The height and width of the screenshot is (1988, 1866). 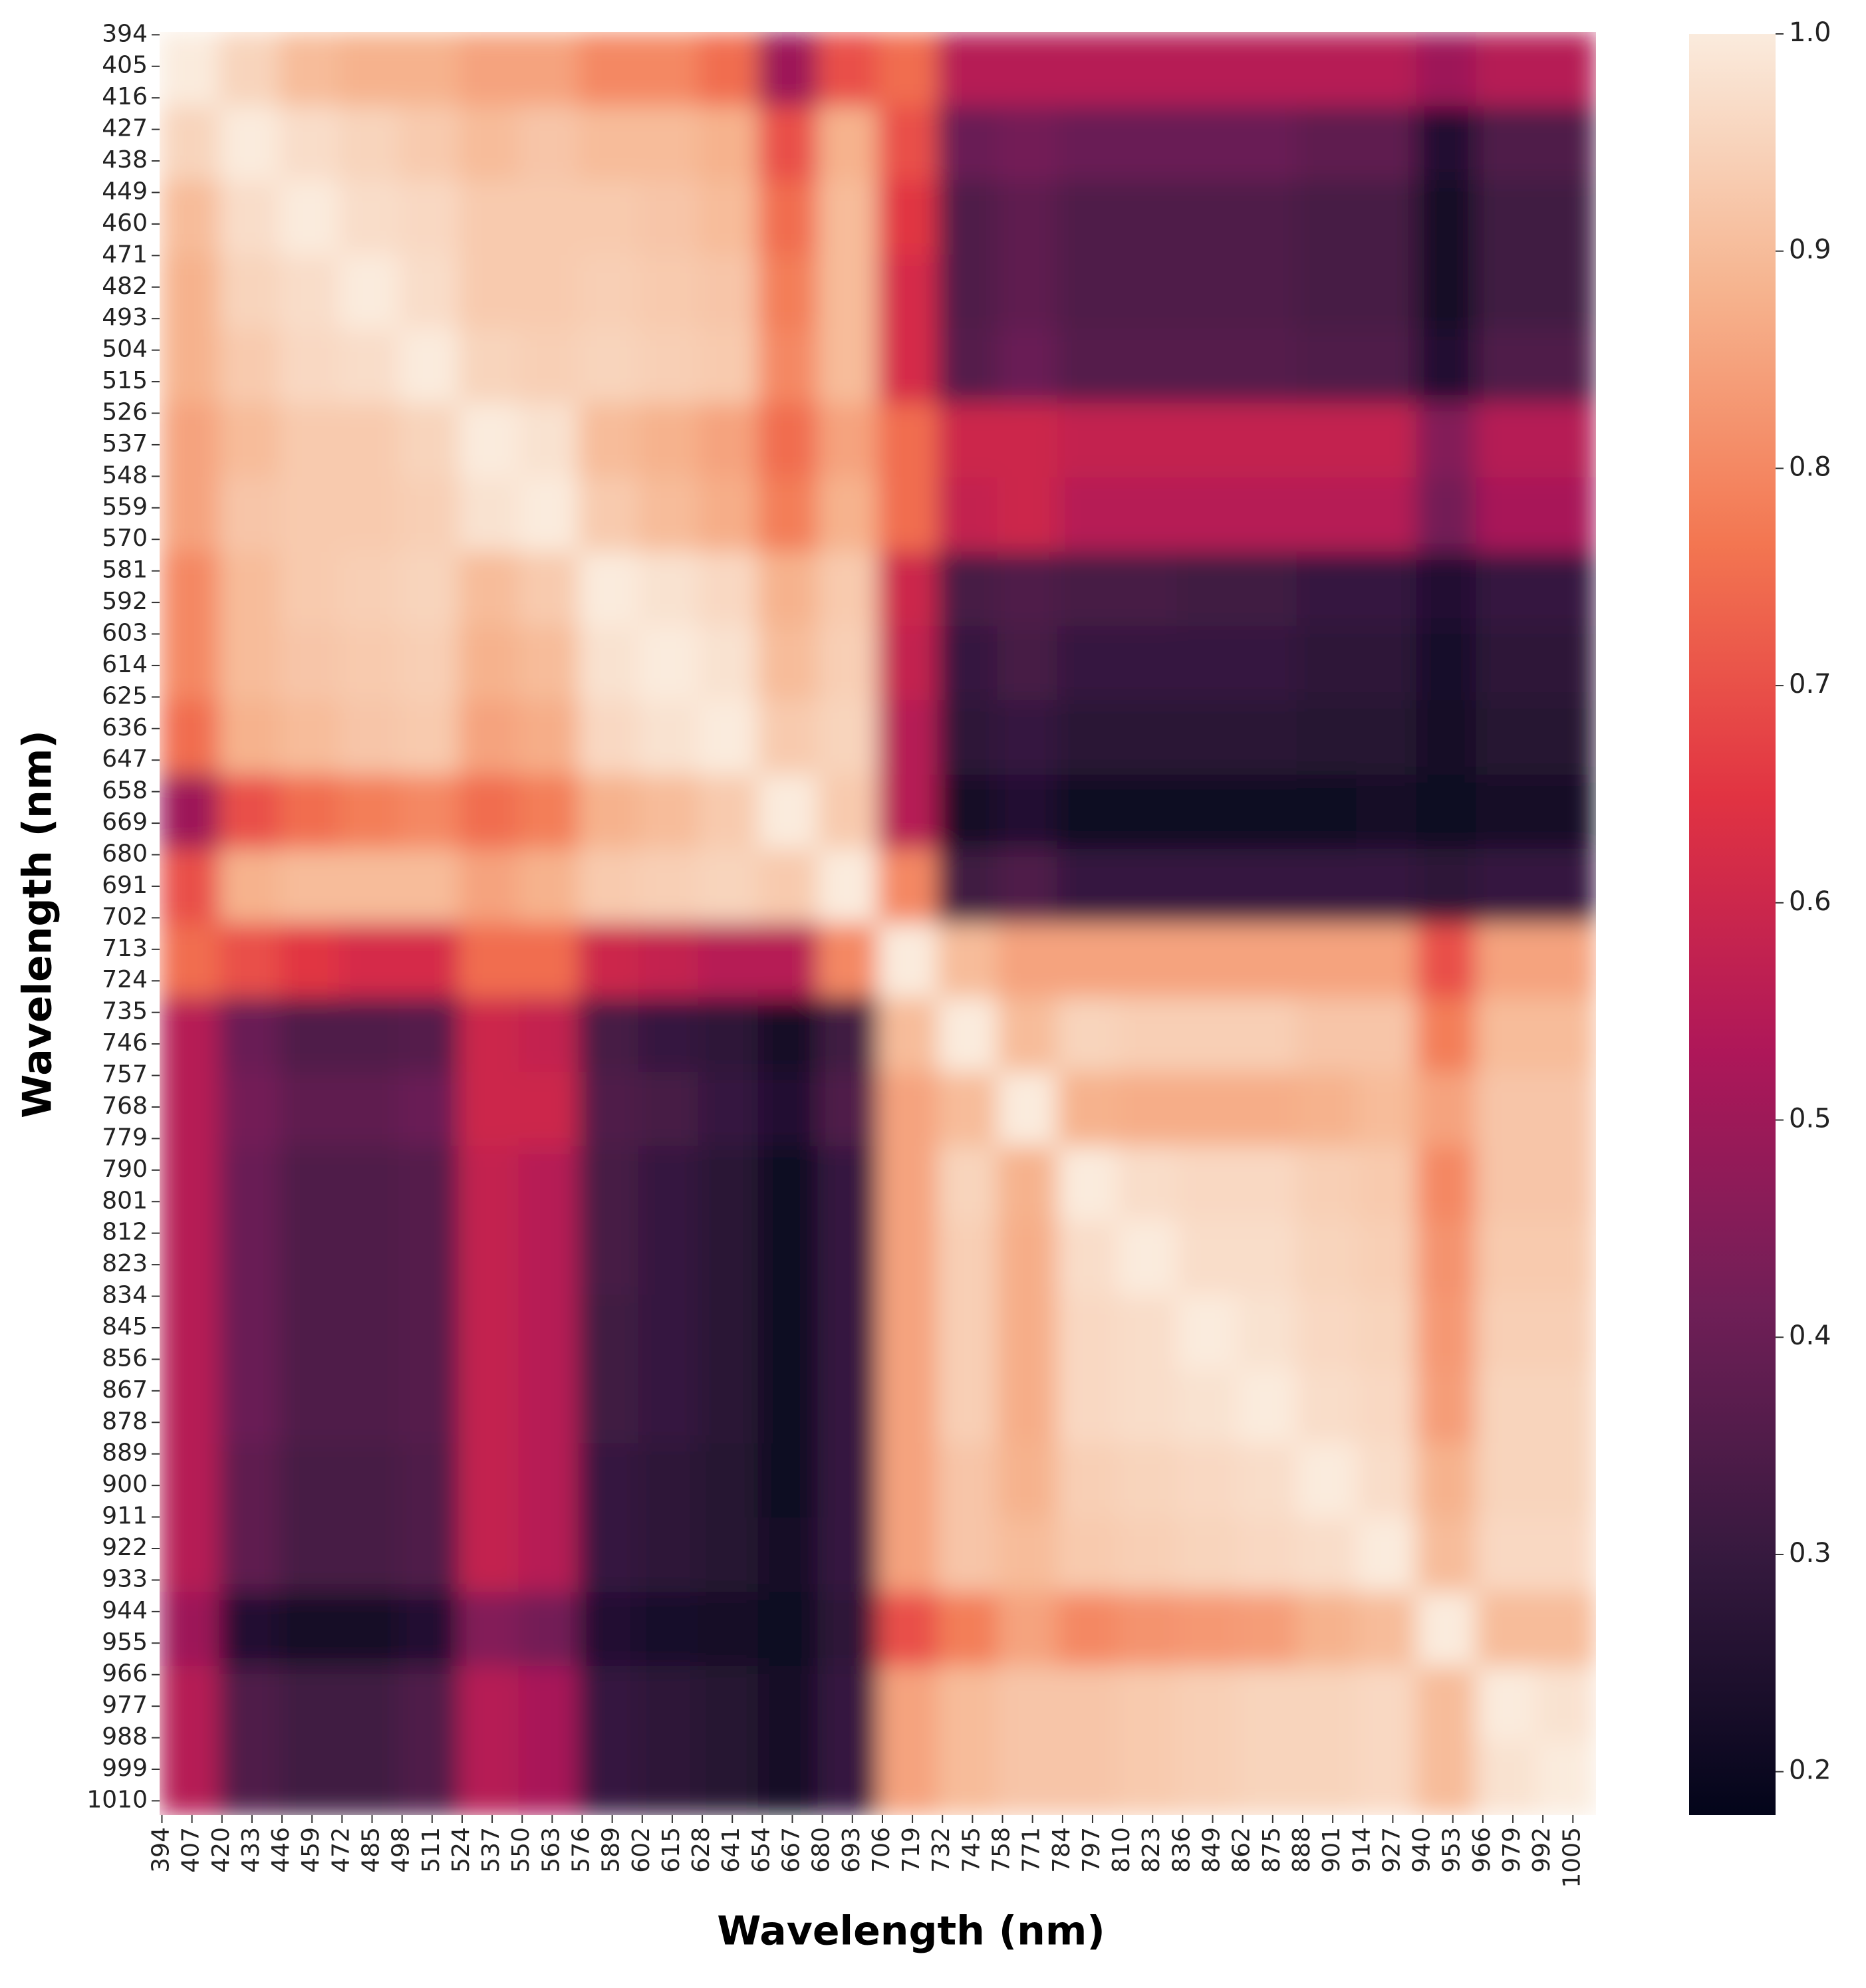 What do you see at coordinates (251, 1850) in the screenshot?
I see `x-tick-label: 433` at bounding box center [251, 1850].